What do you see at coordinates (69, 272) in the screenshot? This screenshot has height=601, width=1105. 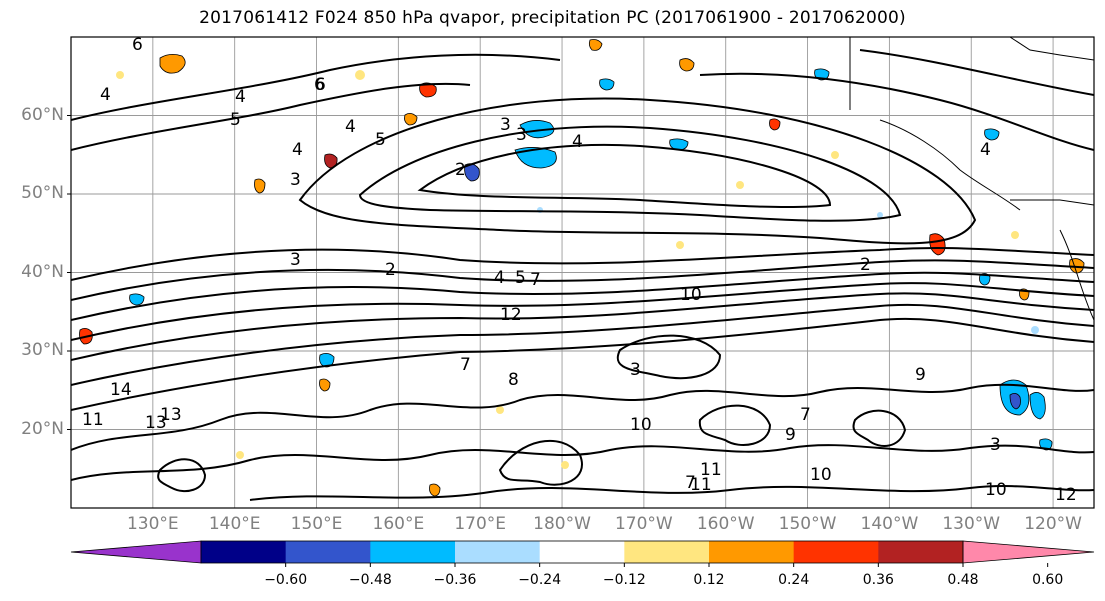 I see `latitude-ticks` at bounding box center [69, 272].